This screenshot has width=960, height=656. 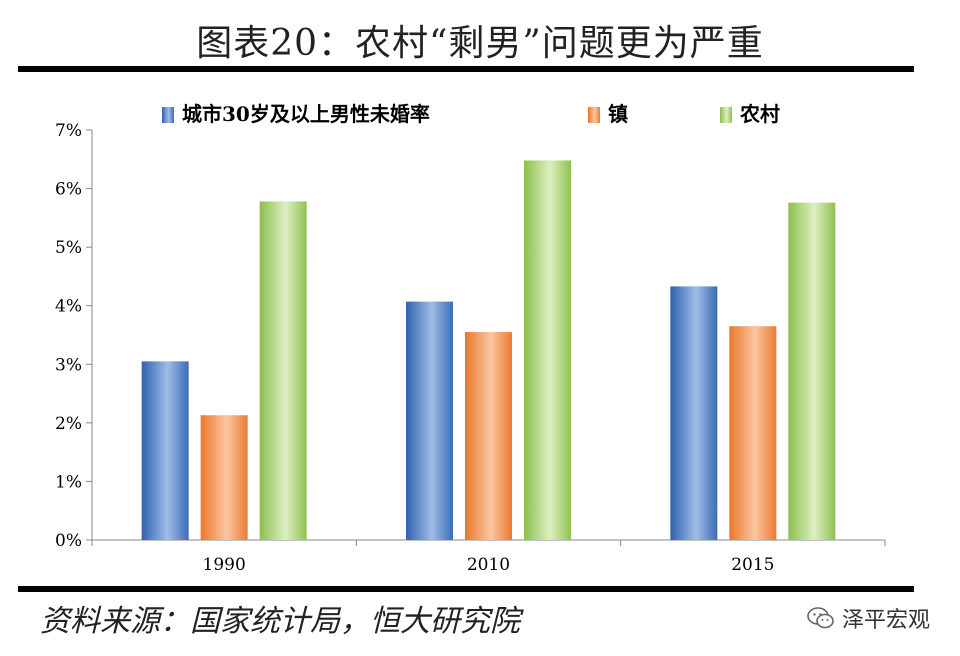 What do you see at coordinates (68, 307) in the screenshot?
I see `y-tick-label: 4%` at bounding box center [68, 307].